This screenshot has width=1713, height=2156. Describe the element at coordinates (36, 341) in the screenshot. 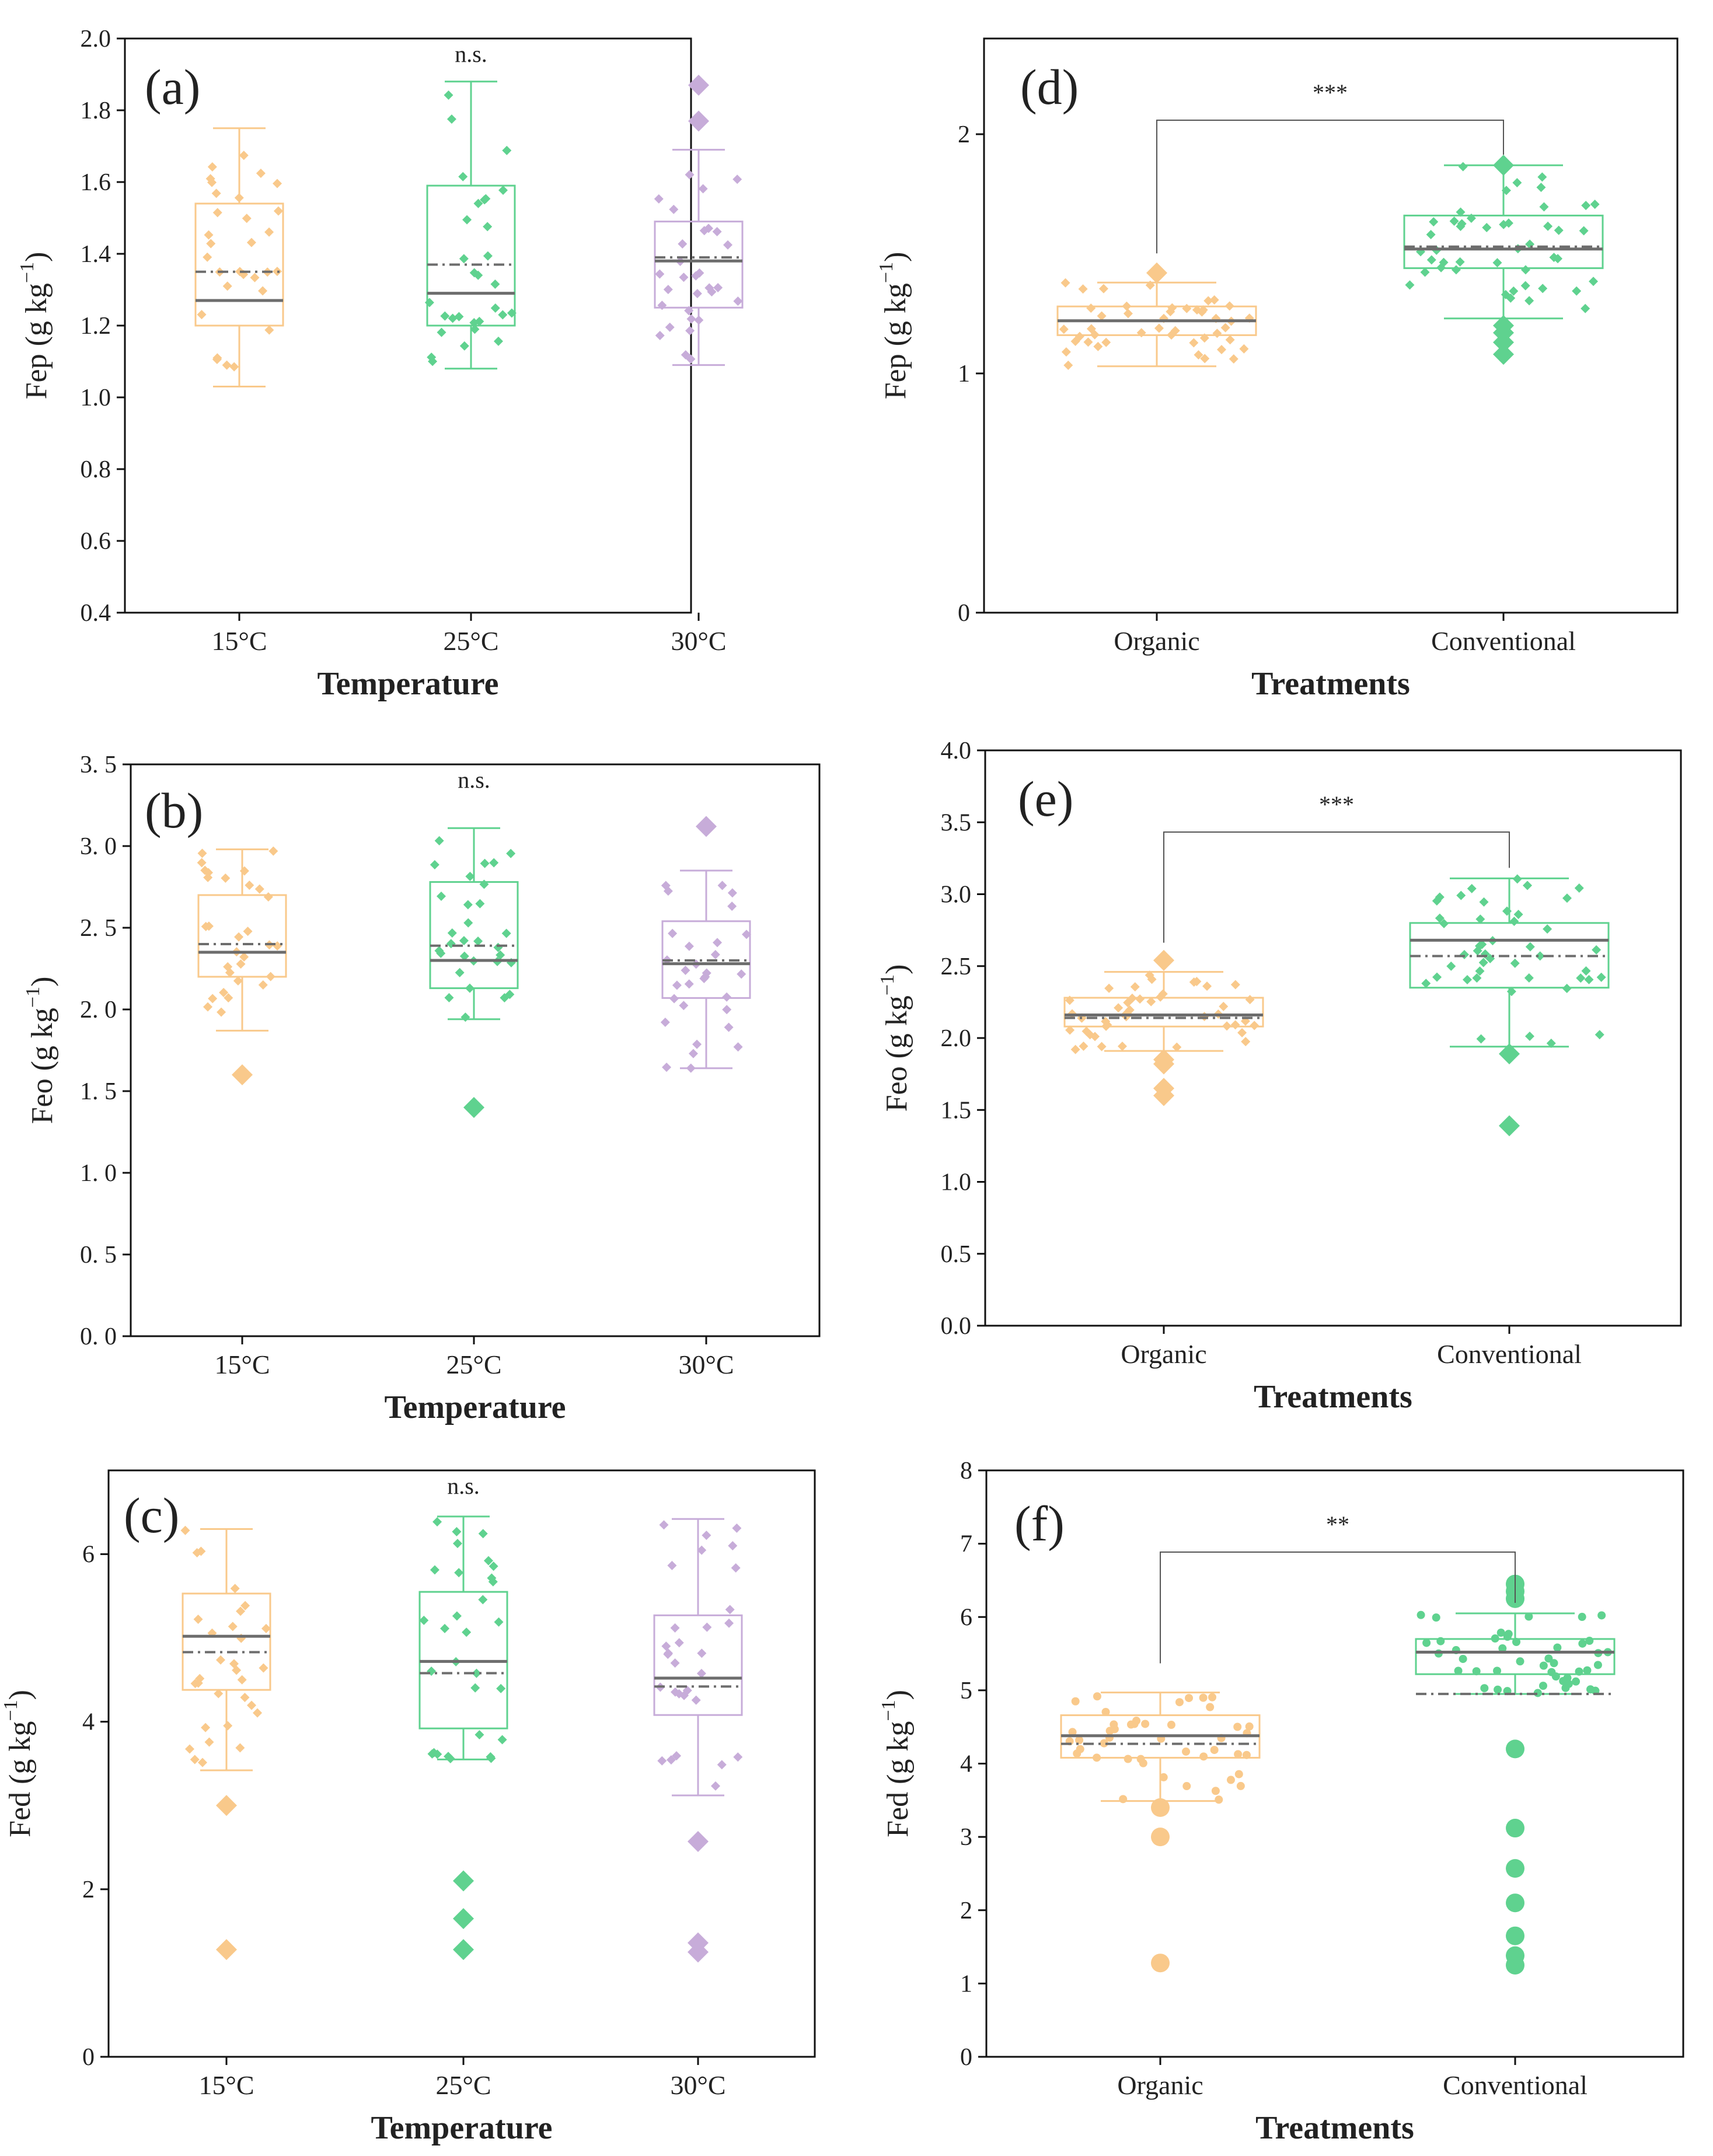

I see `y-axis-label-text: Fep (g kg` at that location.